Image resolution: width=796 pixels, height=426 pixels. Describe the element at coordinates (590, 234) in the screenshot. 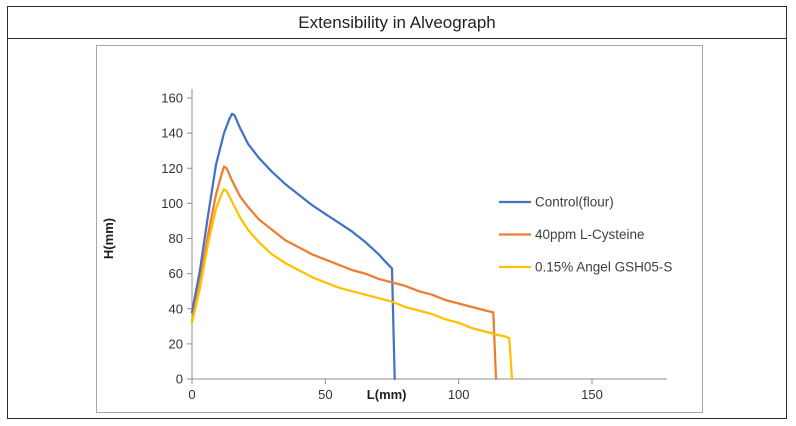

I see `legend-label-1: 40ppm L-Cysteine` at that location.